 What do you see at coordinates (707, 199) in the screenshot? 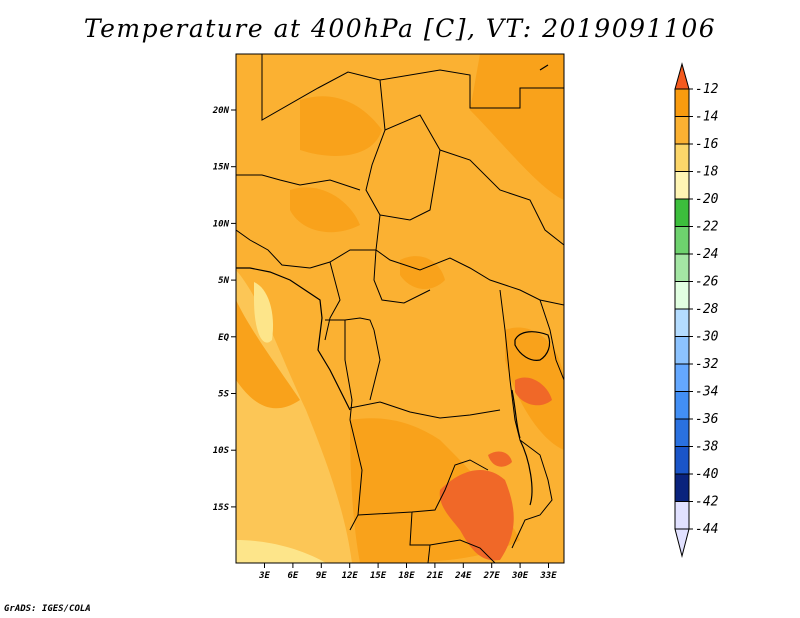
I see `colorbar-label: -20` at bounding box center [707, 199].